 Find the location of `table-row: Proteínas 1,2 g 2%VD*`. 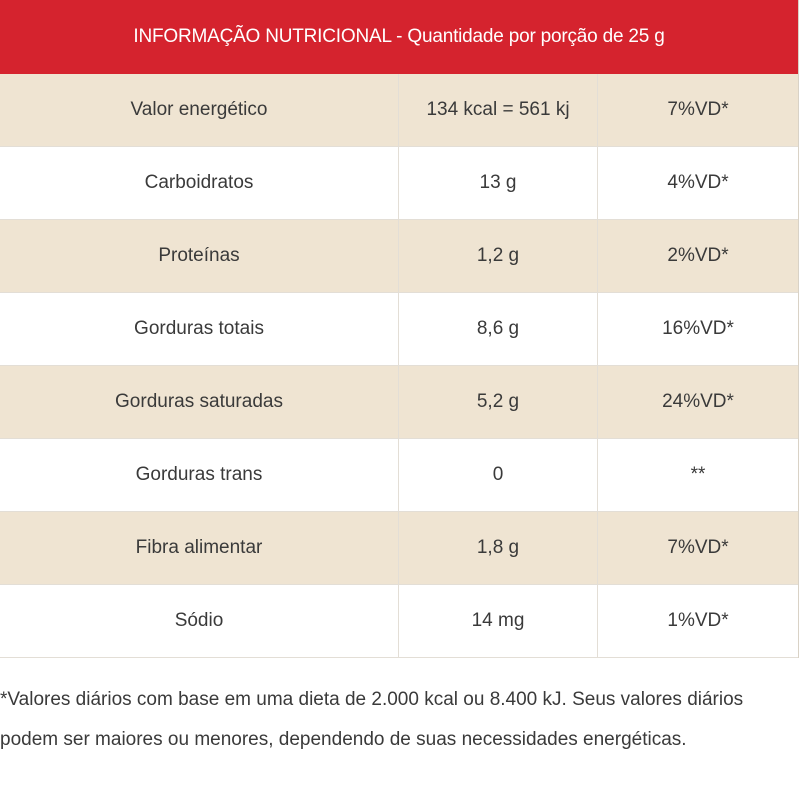

table-row: Proteínas 1,2 g 2%VD* is located at coordinates (399, 256).